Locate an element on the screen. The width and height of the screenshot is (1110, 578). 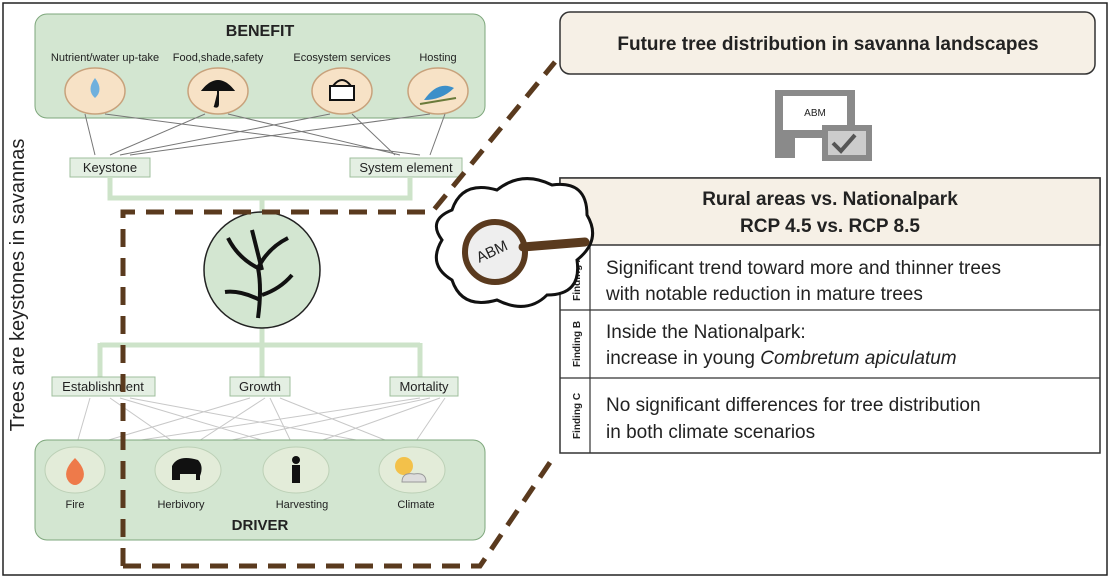
finding-text-part: increase in young is located at coordinates (683, 358).